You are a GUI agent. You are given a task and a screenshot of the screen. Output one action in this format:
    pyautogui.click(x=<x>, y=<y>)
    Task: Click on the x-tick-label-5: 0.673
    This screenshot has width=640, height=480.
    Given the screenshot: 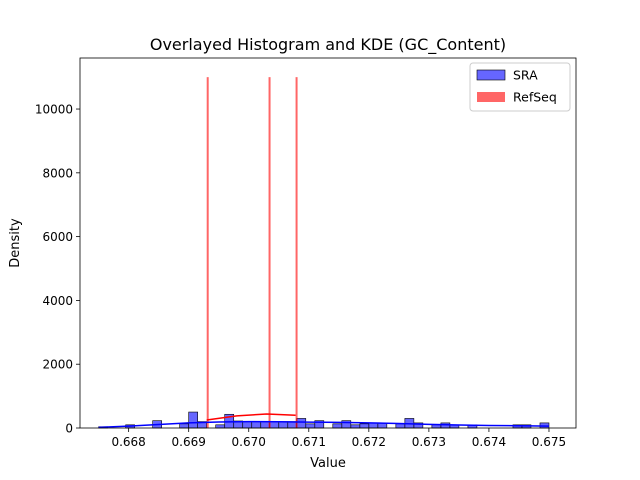 What is the action you would take?
    pyautogui.click(x=429, y=442)
    